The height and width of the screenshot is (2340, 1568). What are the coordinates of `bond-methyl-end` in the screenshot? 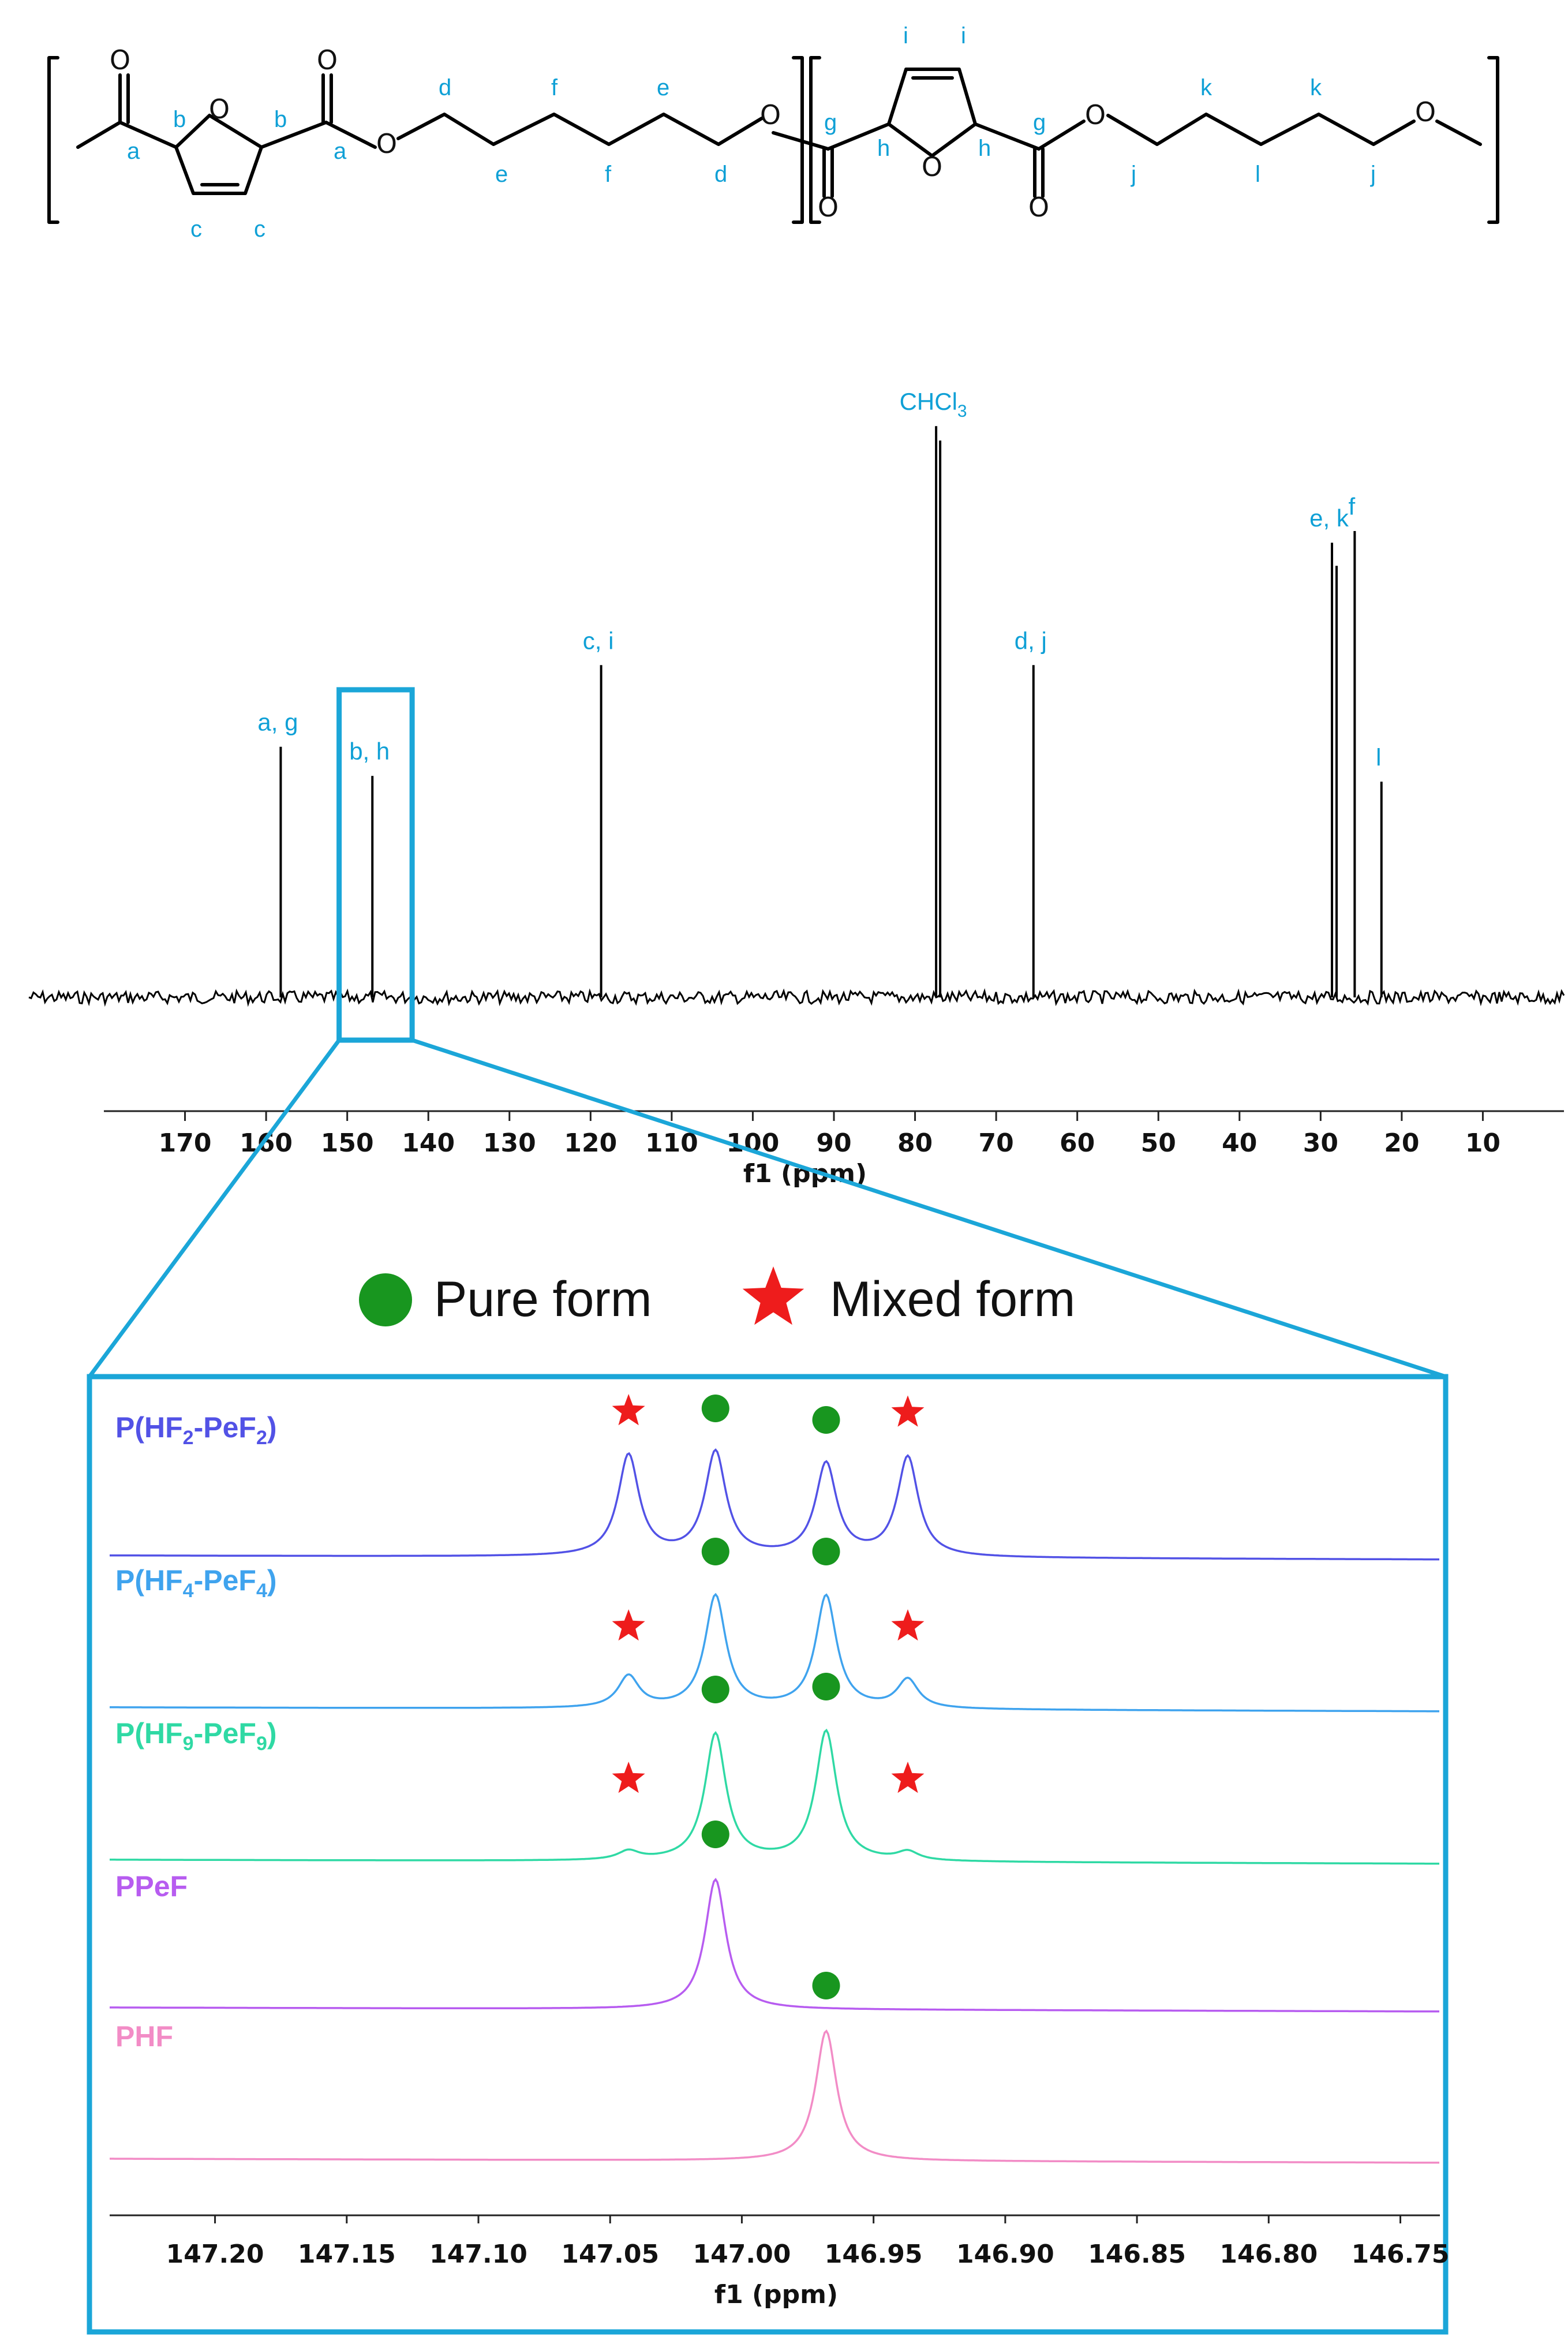 It's located at (1458, 132).